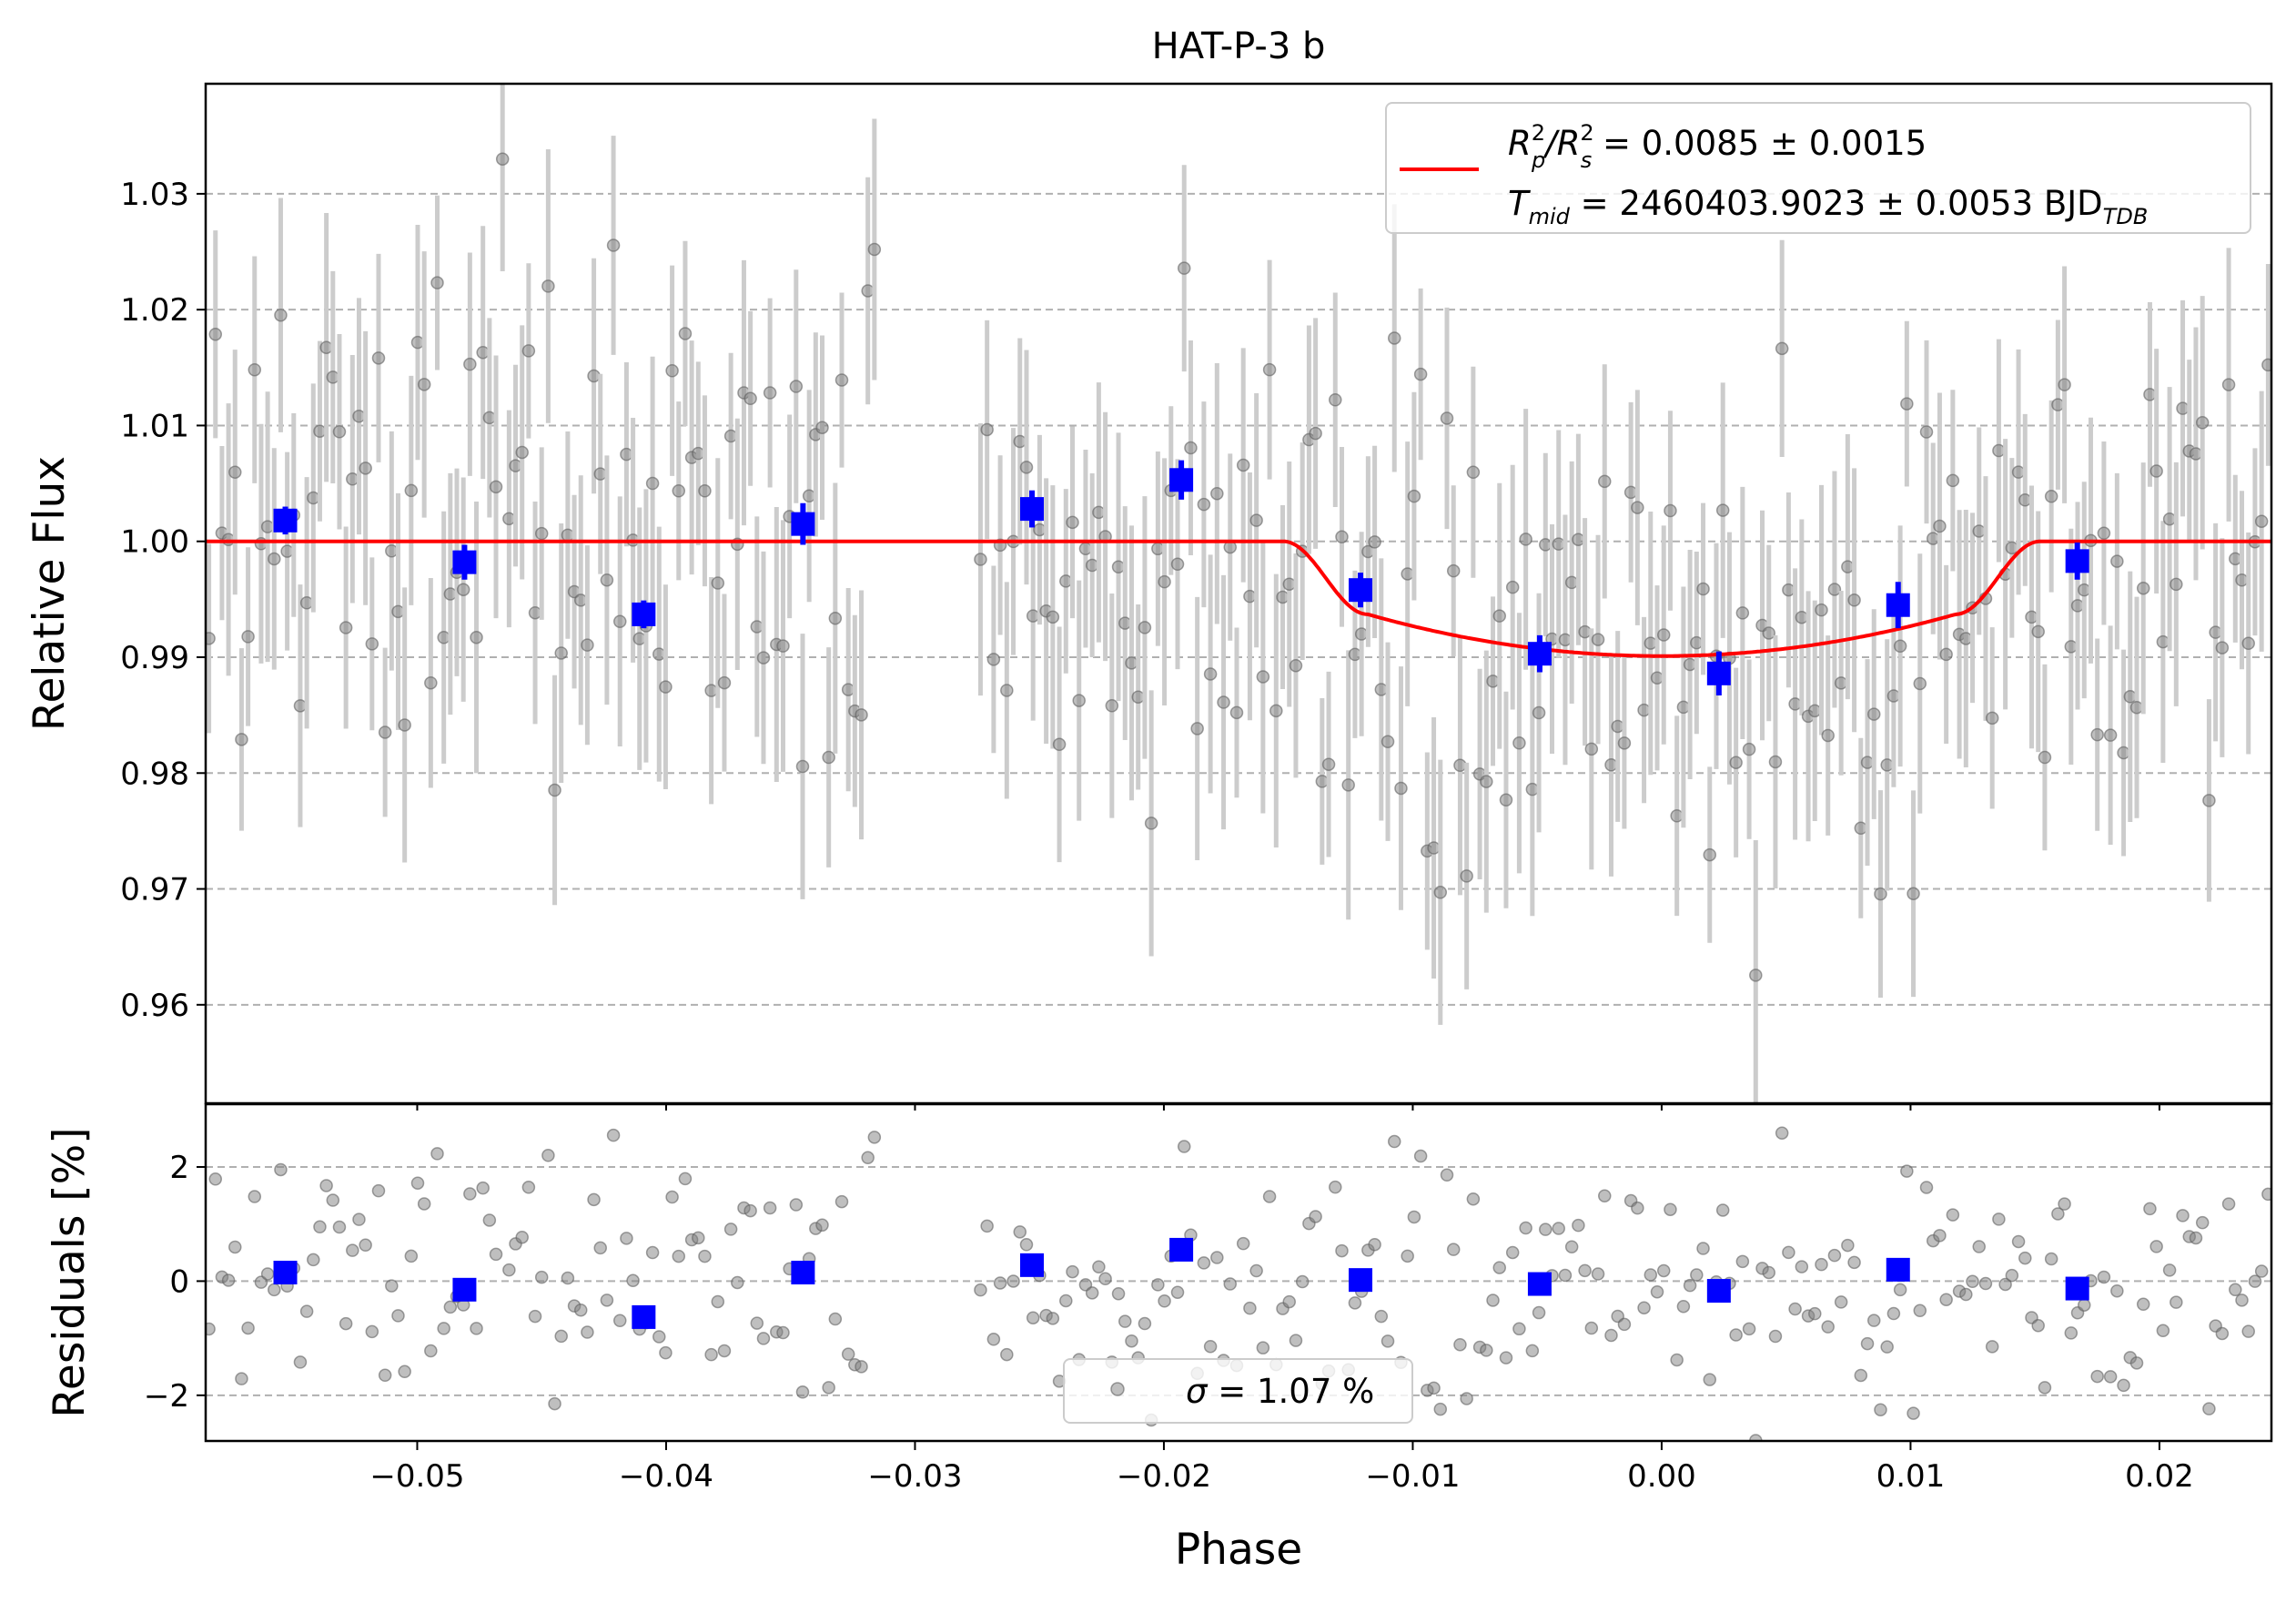 This screenshot has height=1603, width=2296. I want to click on x-ticks: −0.05 −0.04 −0.03 −0.02 −0.01 0.00 0.01 0.02, so click(1282, 1468).